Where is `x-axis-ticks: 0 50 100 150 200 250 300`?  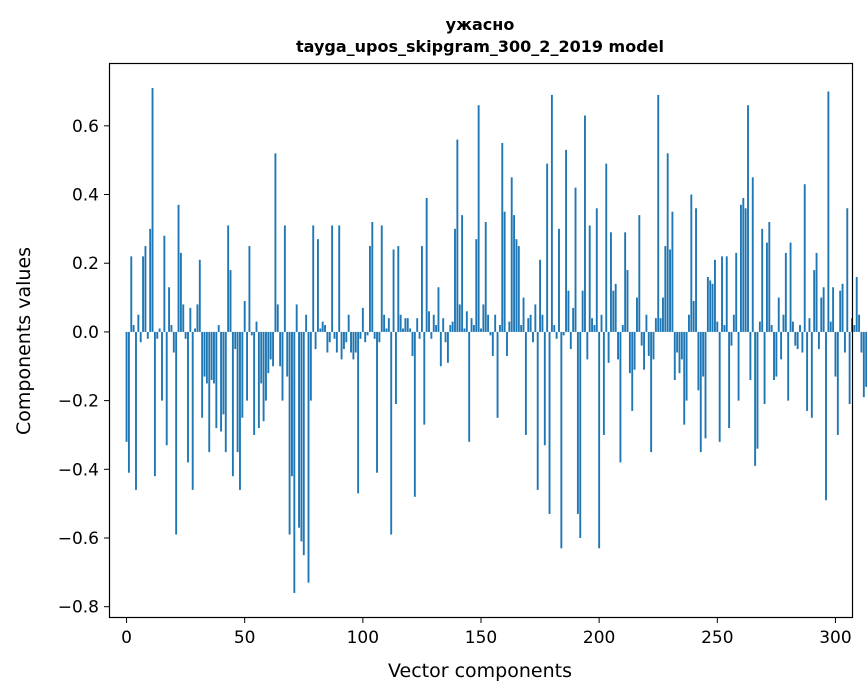
x-axis-ticks: 0 50 100 150 200 250 300 is located at coordinates (486, 632).